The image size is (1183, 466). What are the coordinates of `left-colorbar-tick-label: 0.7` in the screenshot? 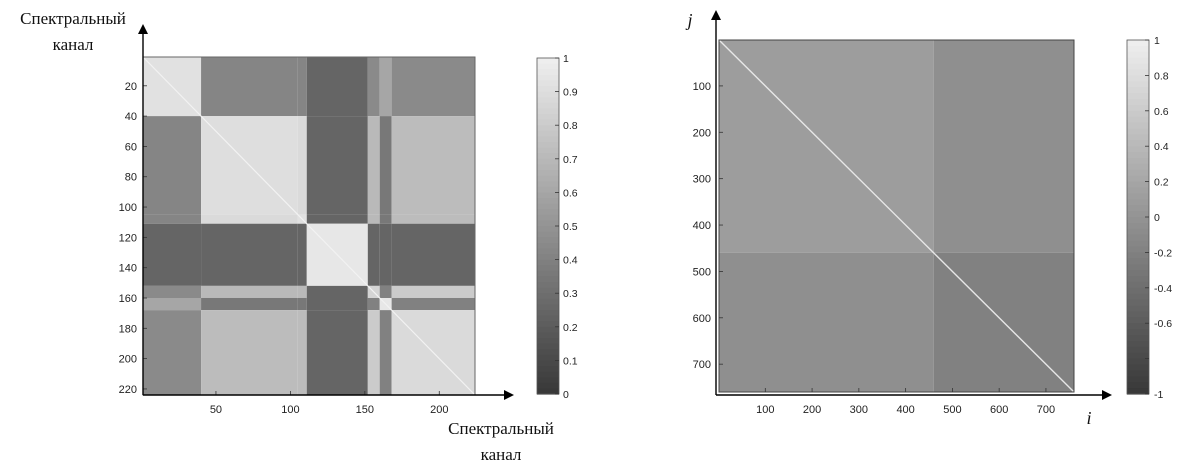 It's located at (570, 160).